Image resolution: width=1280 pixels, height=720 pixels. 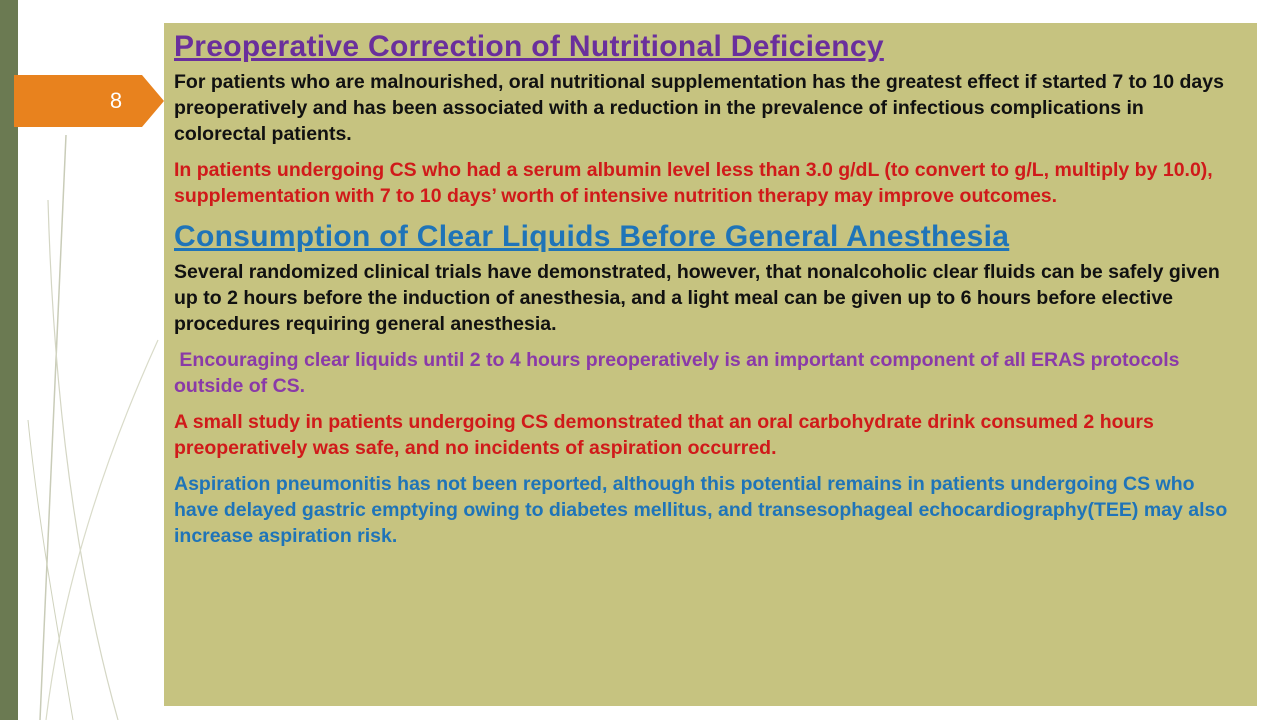 I want to click on slide-number-tab, so click(x=89, y=101).